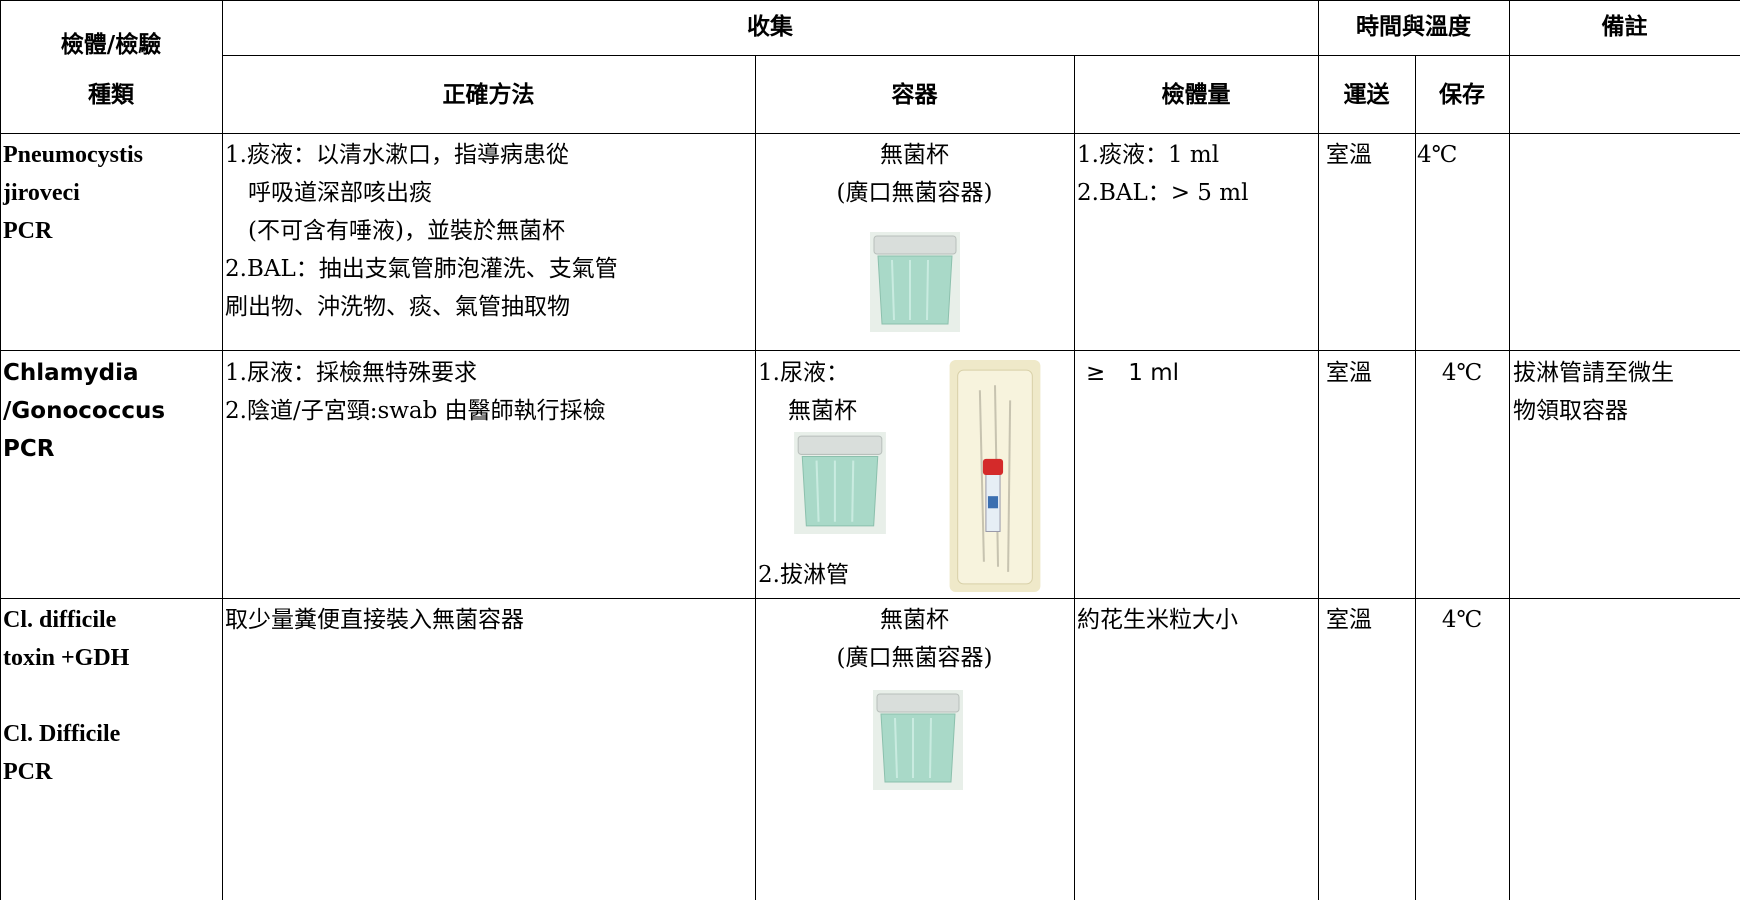 The image size is (1740, 900). Describe the element at coordinates (397, 307) in the screenshot. I see `method-line: 刷出物、沖洗物、痰、氣管抽取物` at that location.